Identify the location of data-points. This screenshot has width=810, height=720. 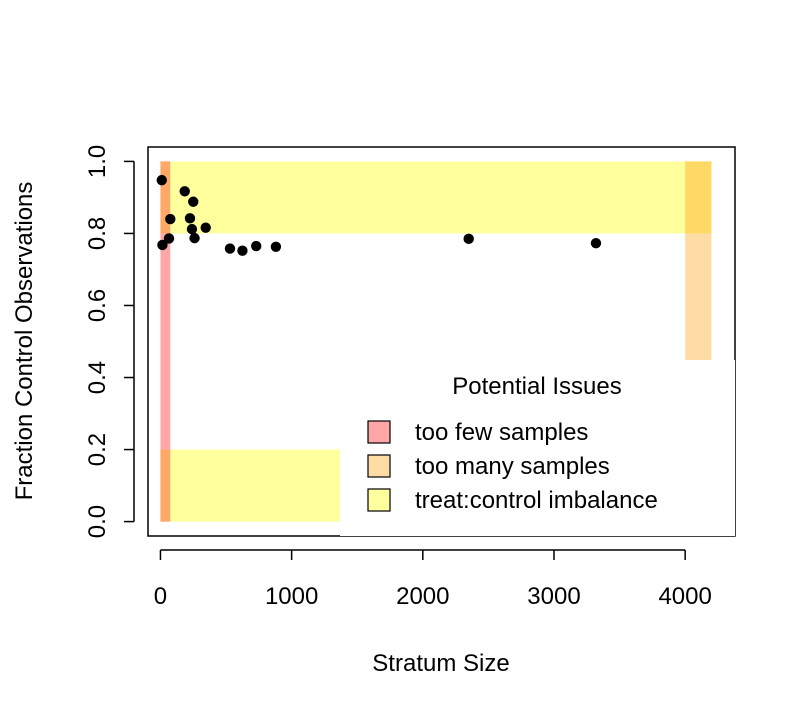
(379, 215).